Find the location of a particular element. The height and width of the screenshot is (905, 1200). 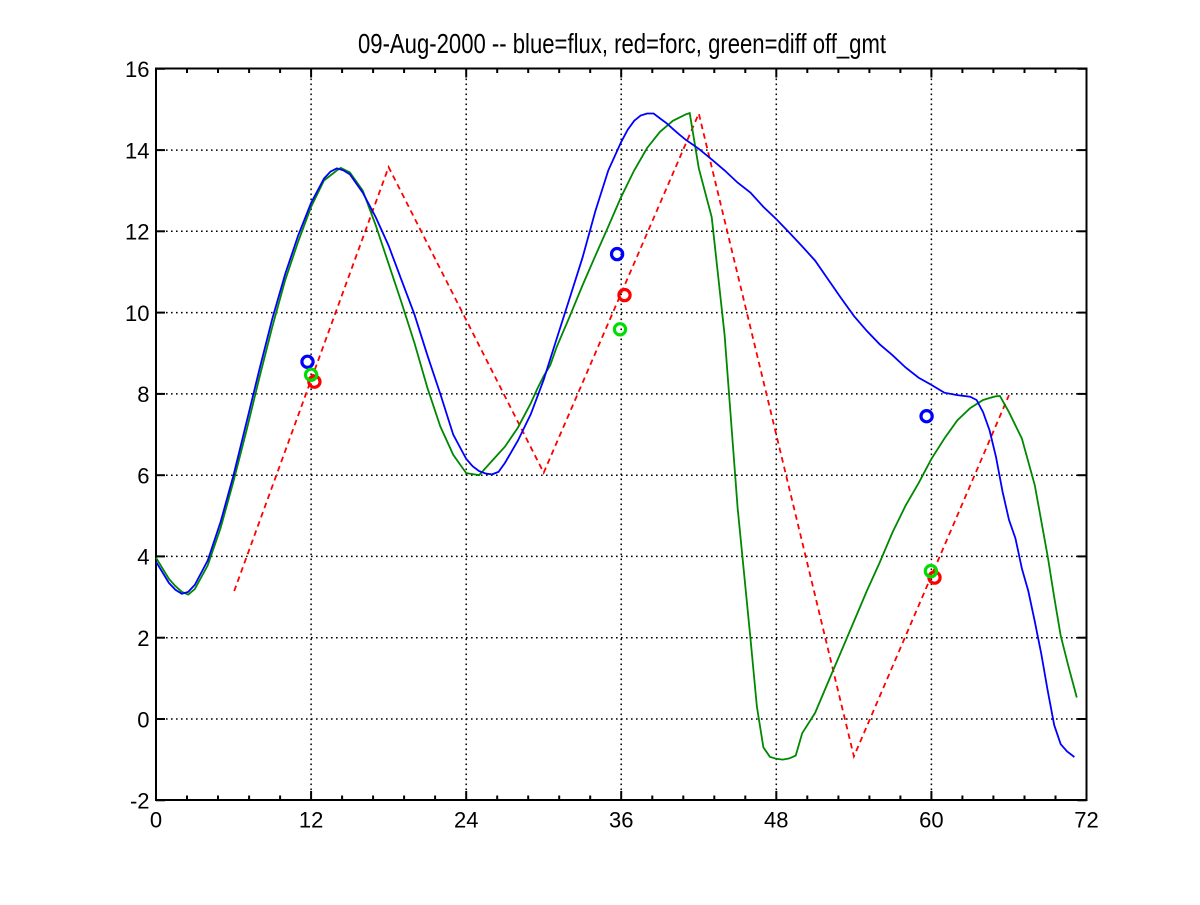

svg-text: 16 is located at coordinates (137, 69).